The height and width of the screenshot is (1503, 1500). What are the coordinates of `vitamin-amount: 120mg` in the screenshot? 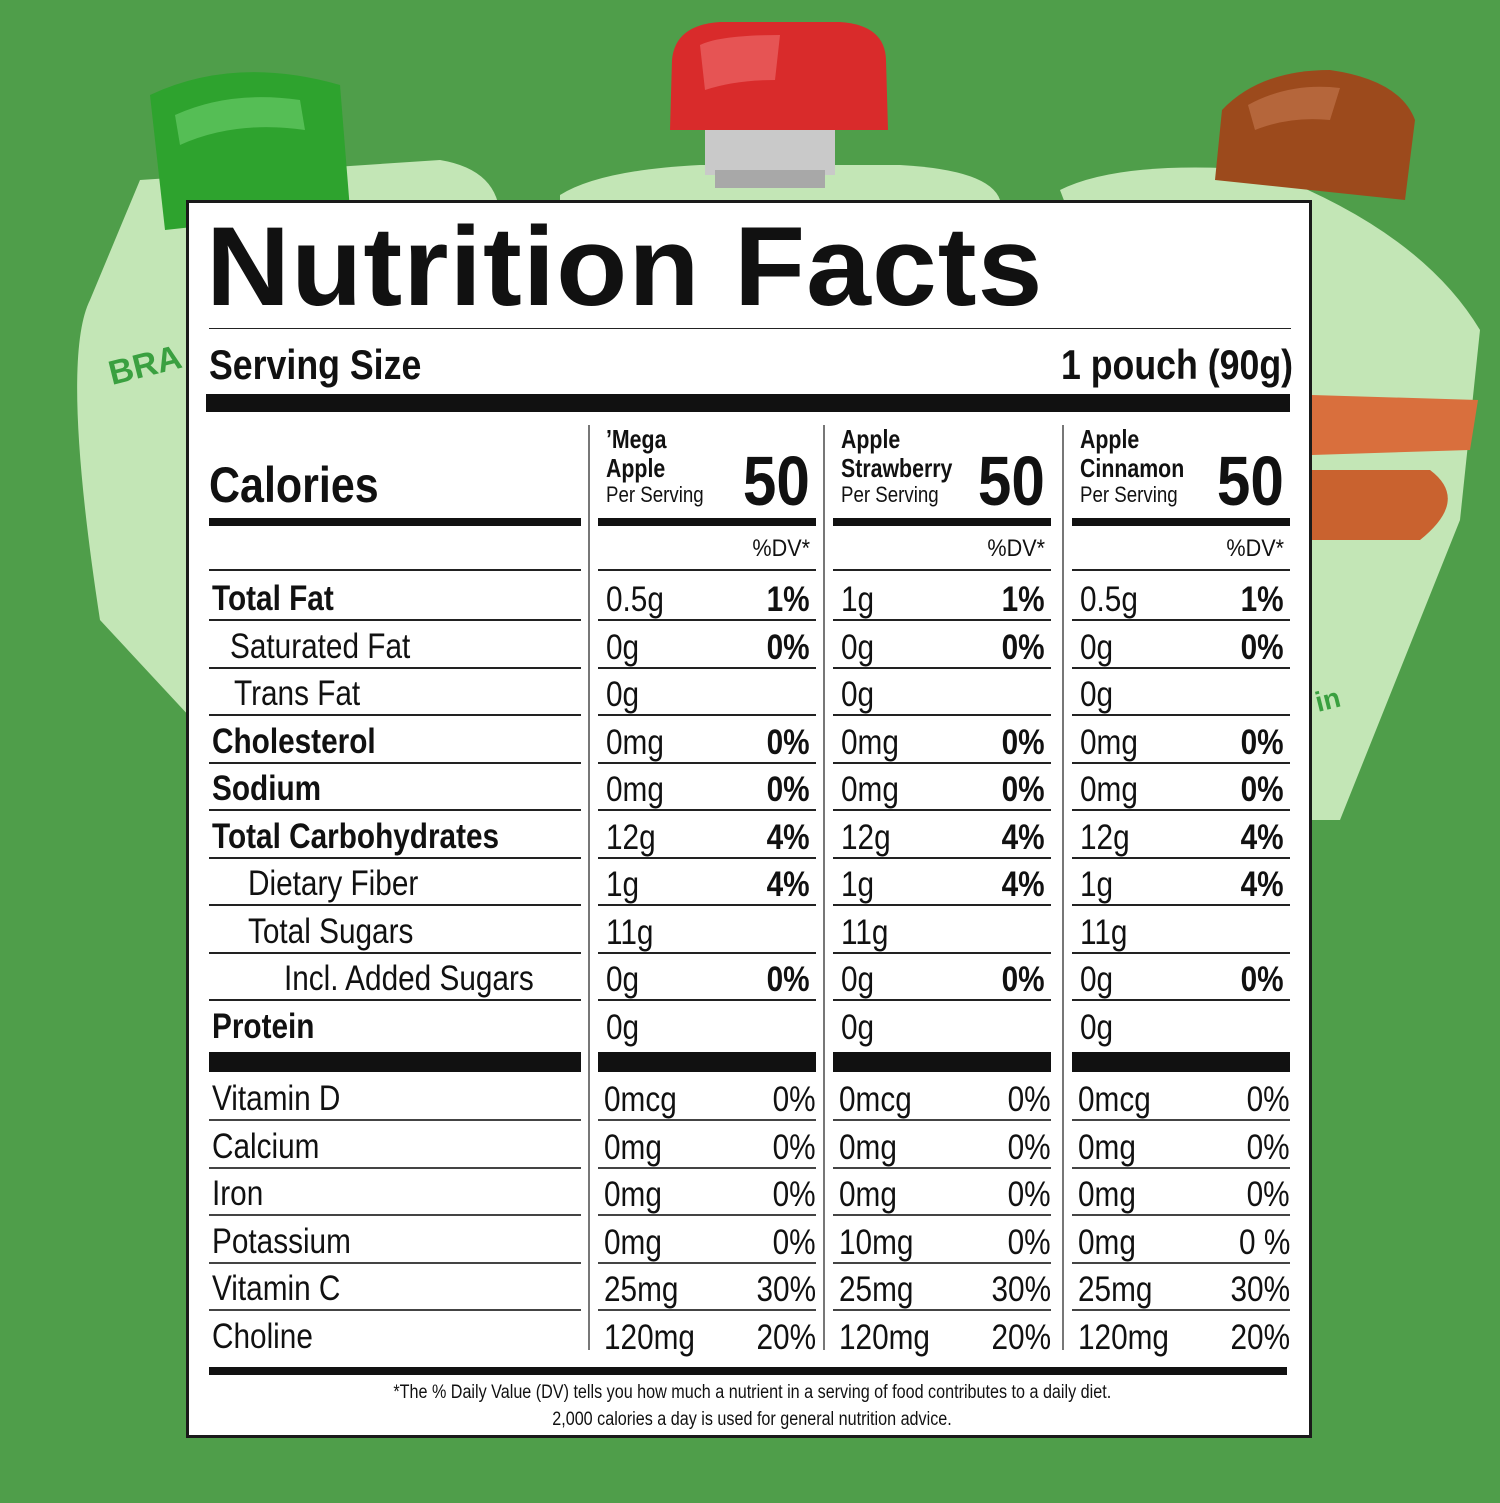 It's located at (649, 1337).